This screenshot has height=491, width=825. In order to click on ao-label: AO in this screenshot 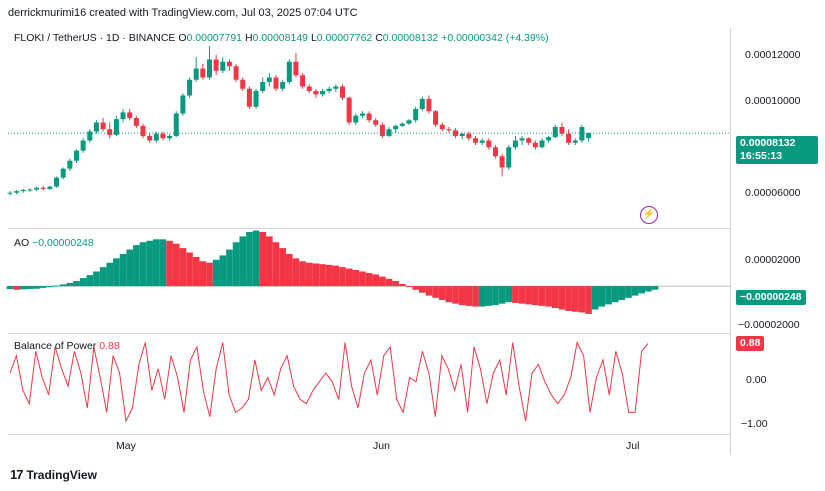, I will do `click(22, 243)`.